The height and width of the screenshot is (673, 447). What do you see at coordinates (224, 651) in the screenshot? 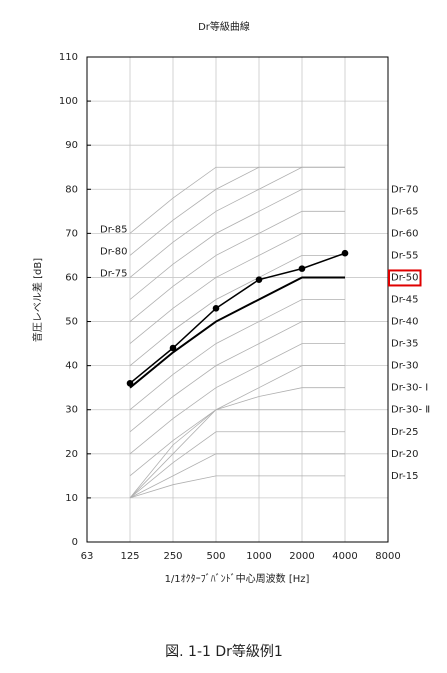
I see `caption: 図. 1-1 Dr等級例1` at bounding box center [224, 651].